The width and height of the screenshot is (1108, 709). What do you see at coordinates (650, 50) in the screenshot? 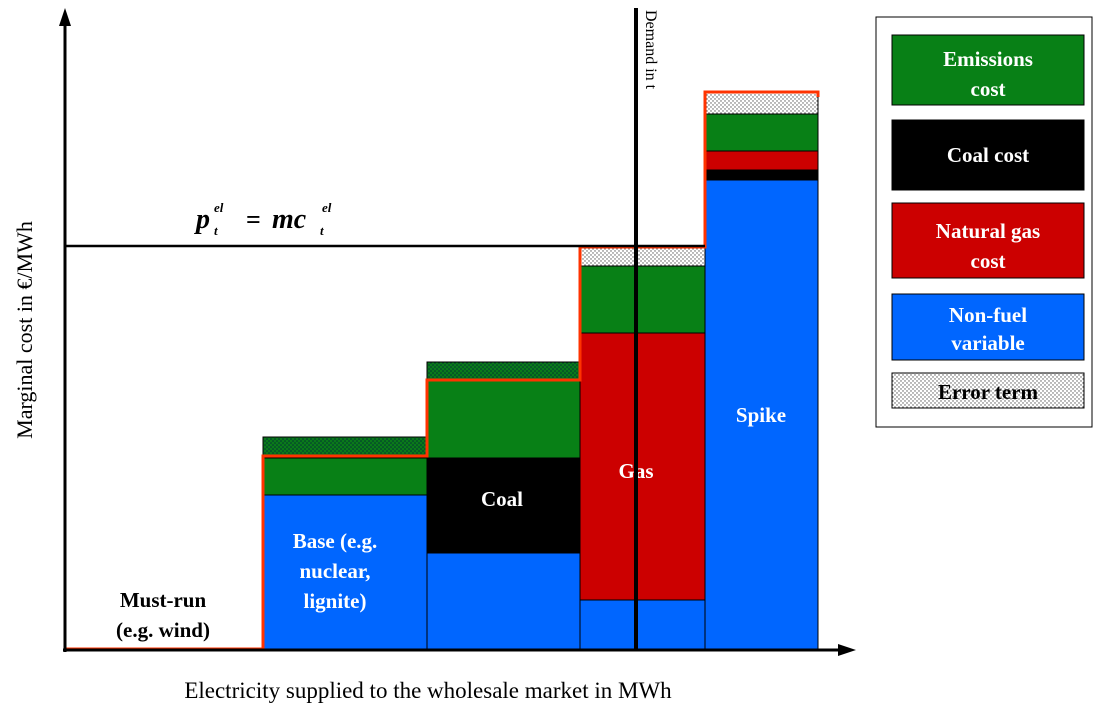
I see `demand-label: Demand in t` at bounding box center [650, 50].